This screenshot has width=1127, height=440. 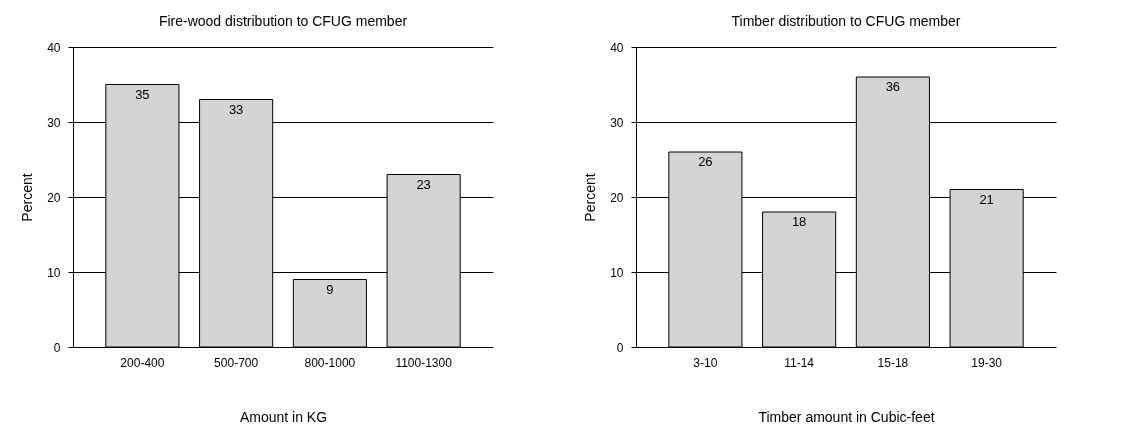 I want to click on data-label: 9, so click(x=330, y=289).